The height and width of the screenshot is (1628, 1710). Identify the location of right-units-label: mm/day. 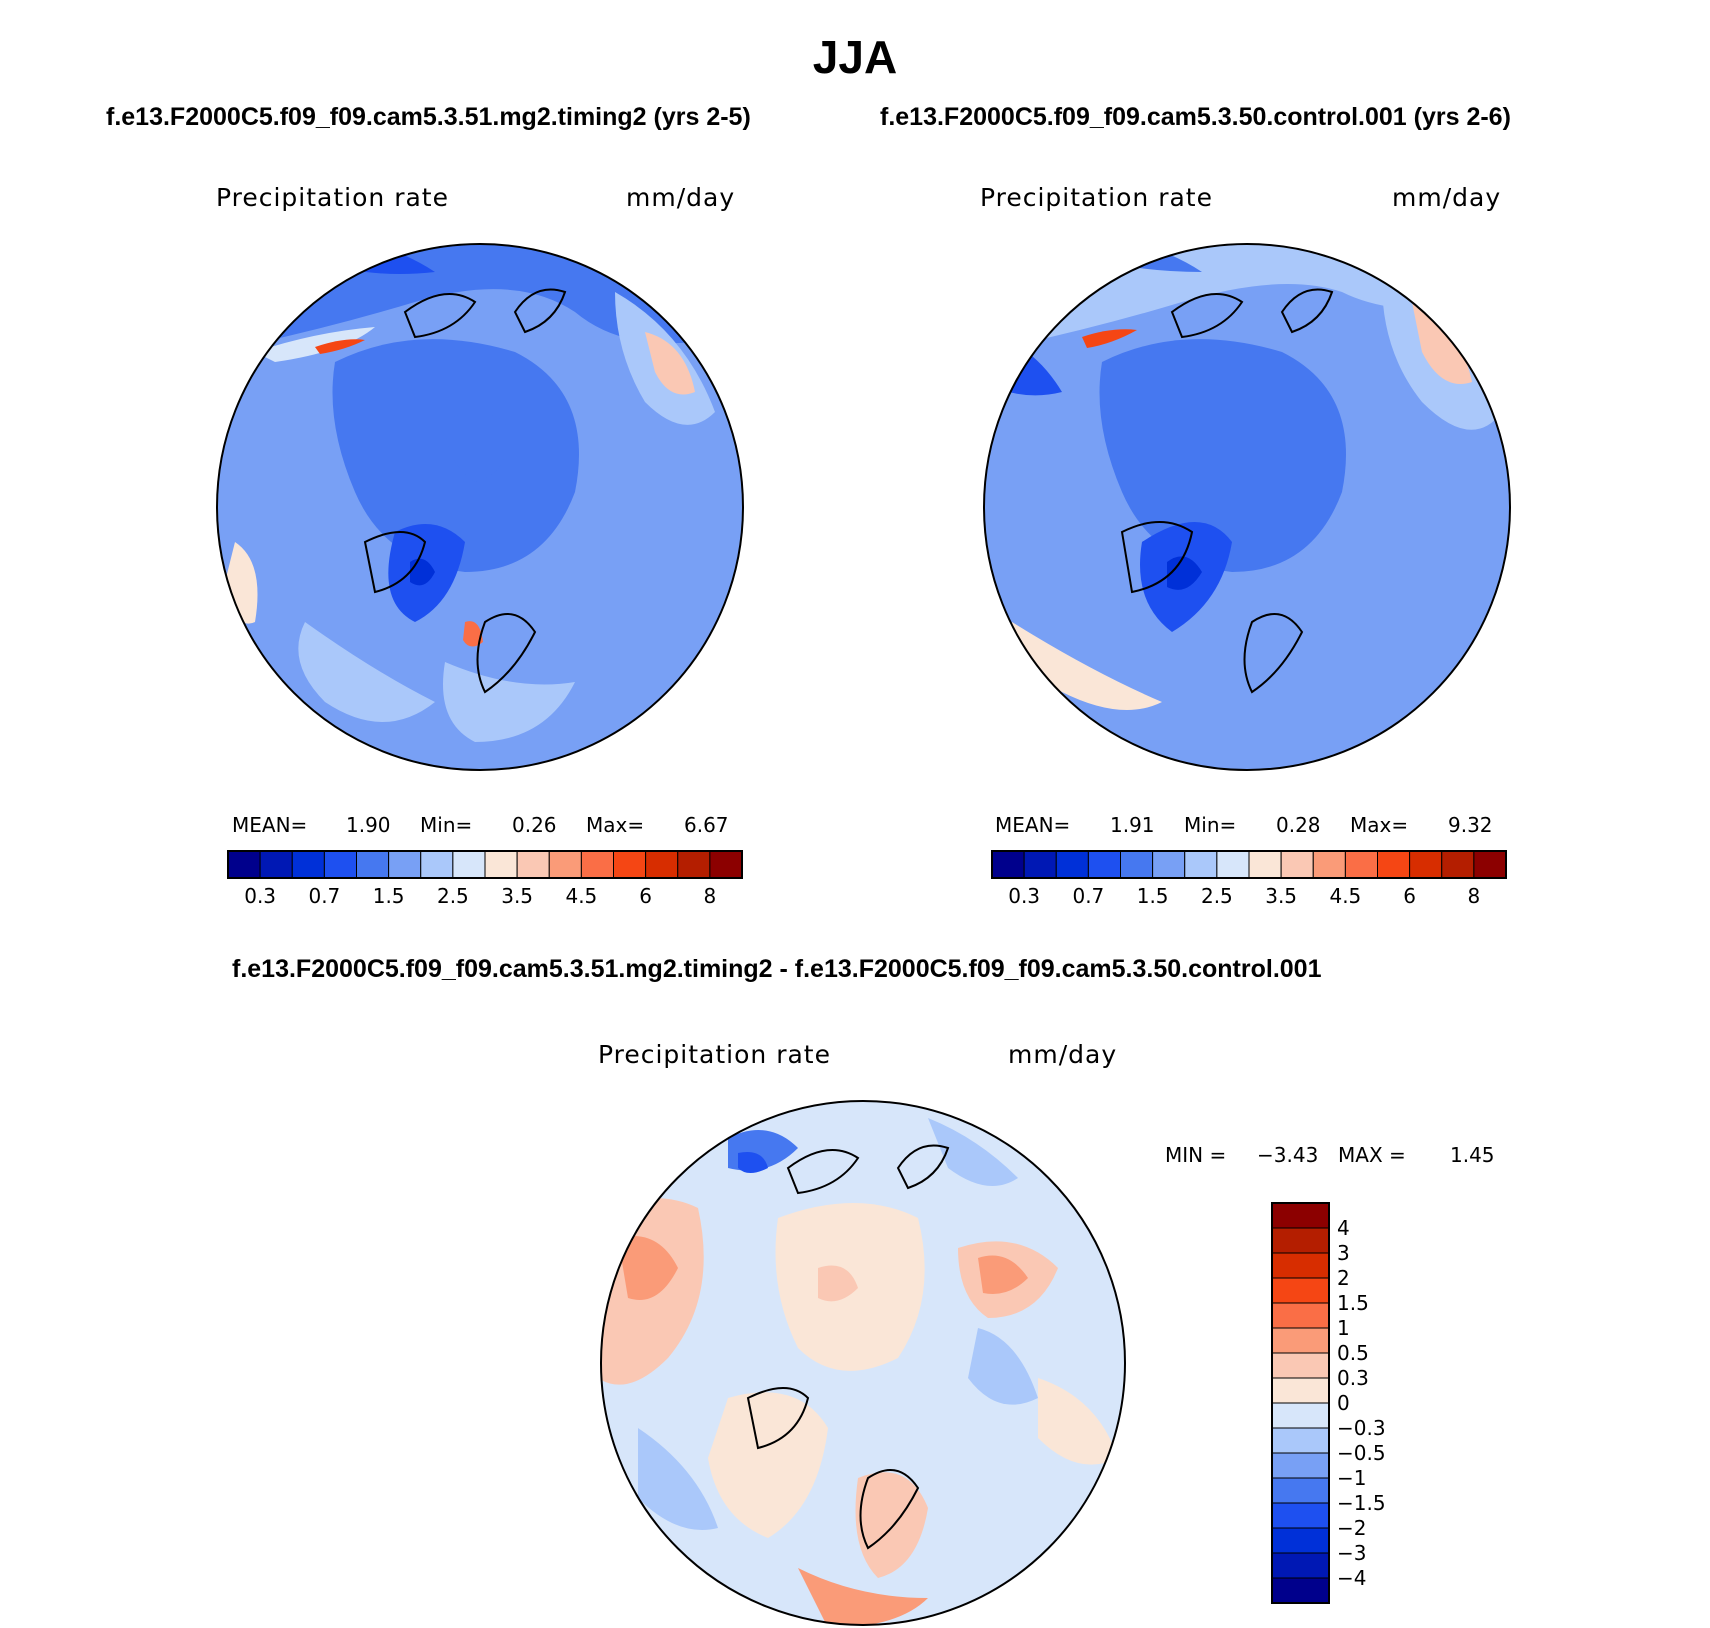
(1447, 197).